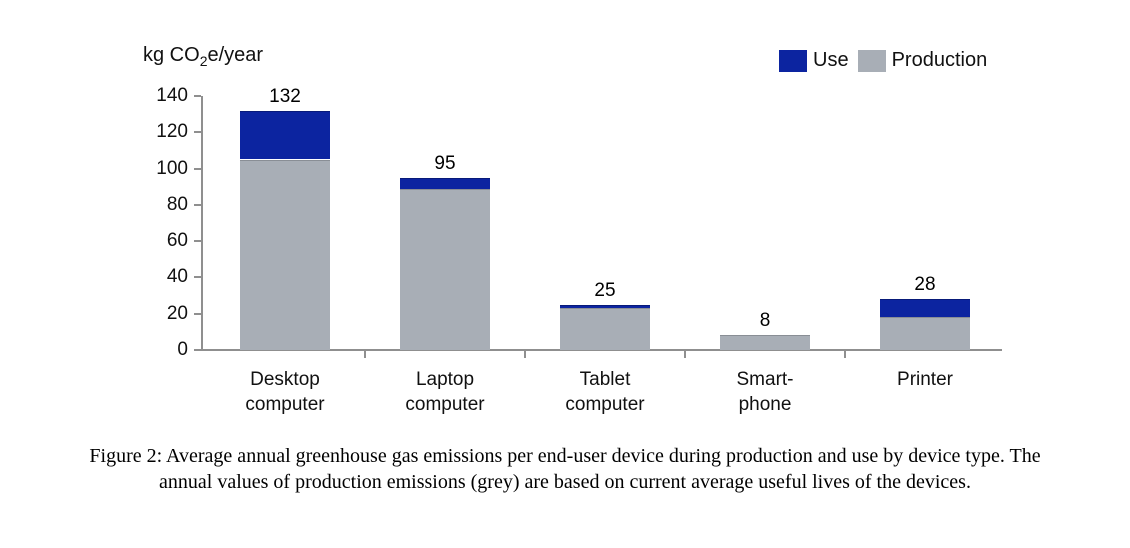 The width and height of the screenshot is (1130, 548). Describe the element at coordinates (445, 379) in the screenshot. I see `category-label-line: Laptop` at that location.